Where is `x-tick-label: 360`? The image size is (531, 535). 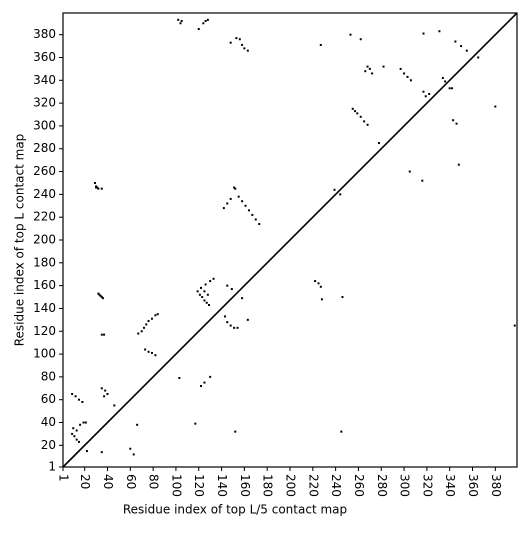
x-tick-label: 360 is located at coordinates (473, 485).